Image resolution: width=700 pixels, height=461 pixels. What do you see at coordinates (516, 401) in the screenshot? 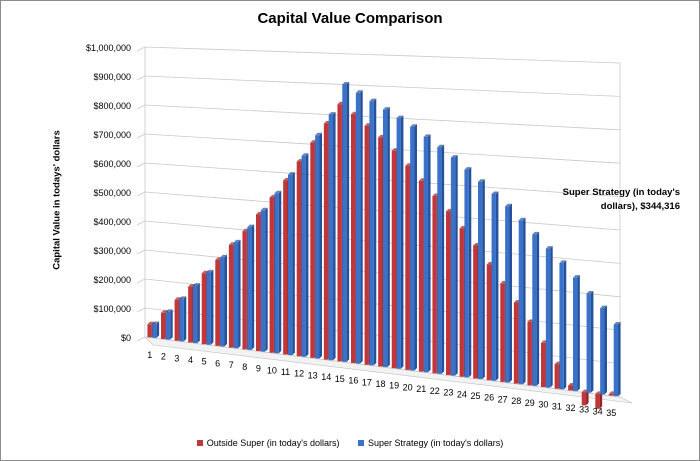
I see `x-tick-label: 28` at bounding box center [516, 401].